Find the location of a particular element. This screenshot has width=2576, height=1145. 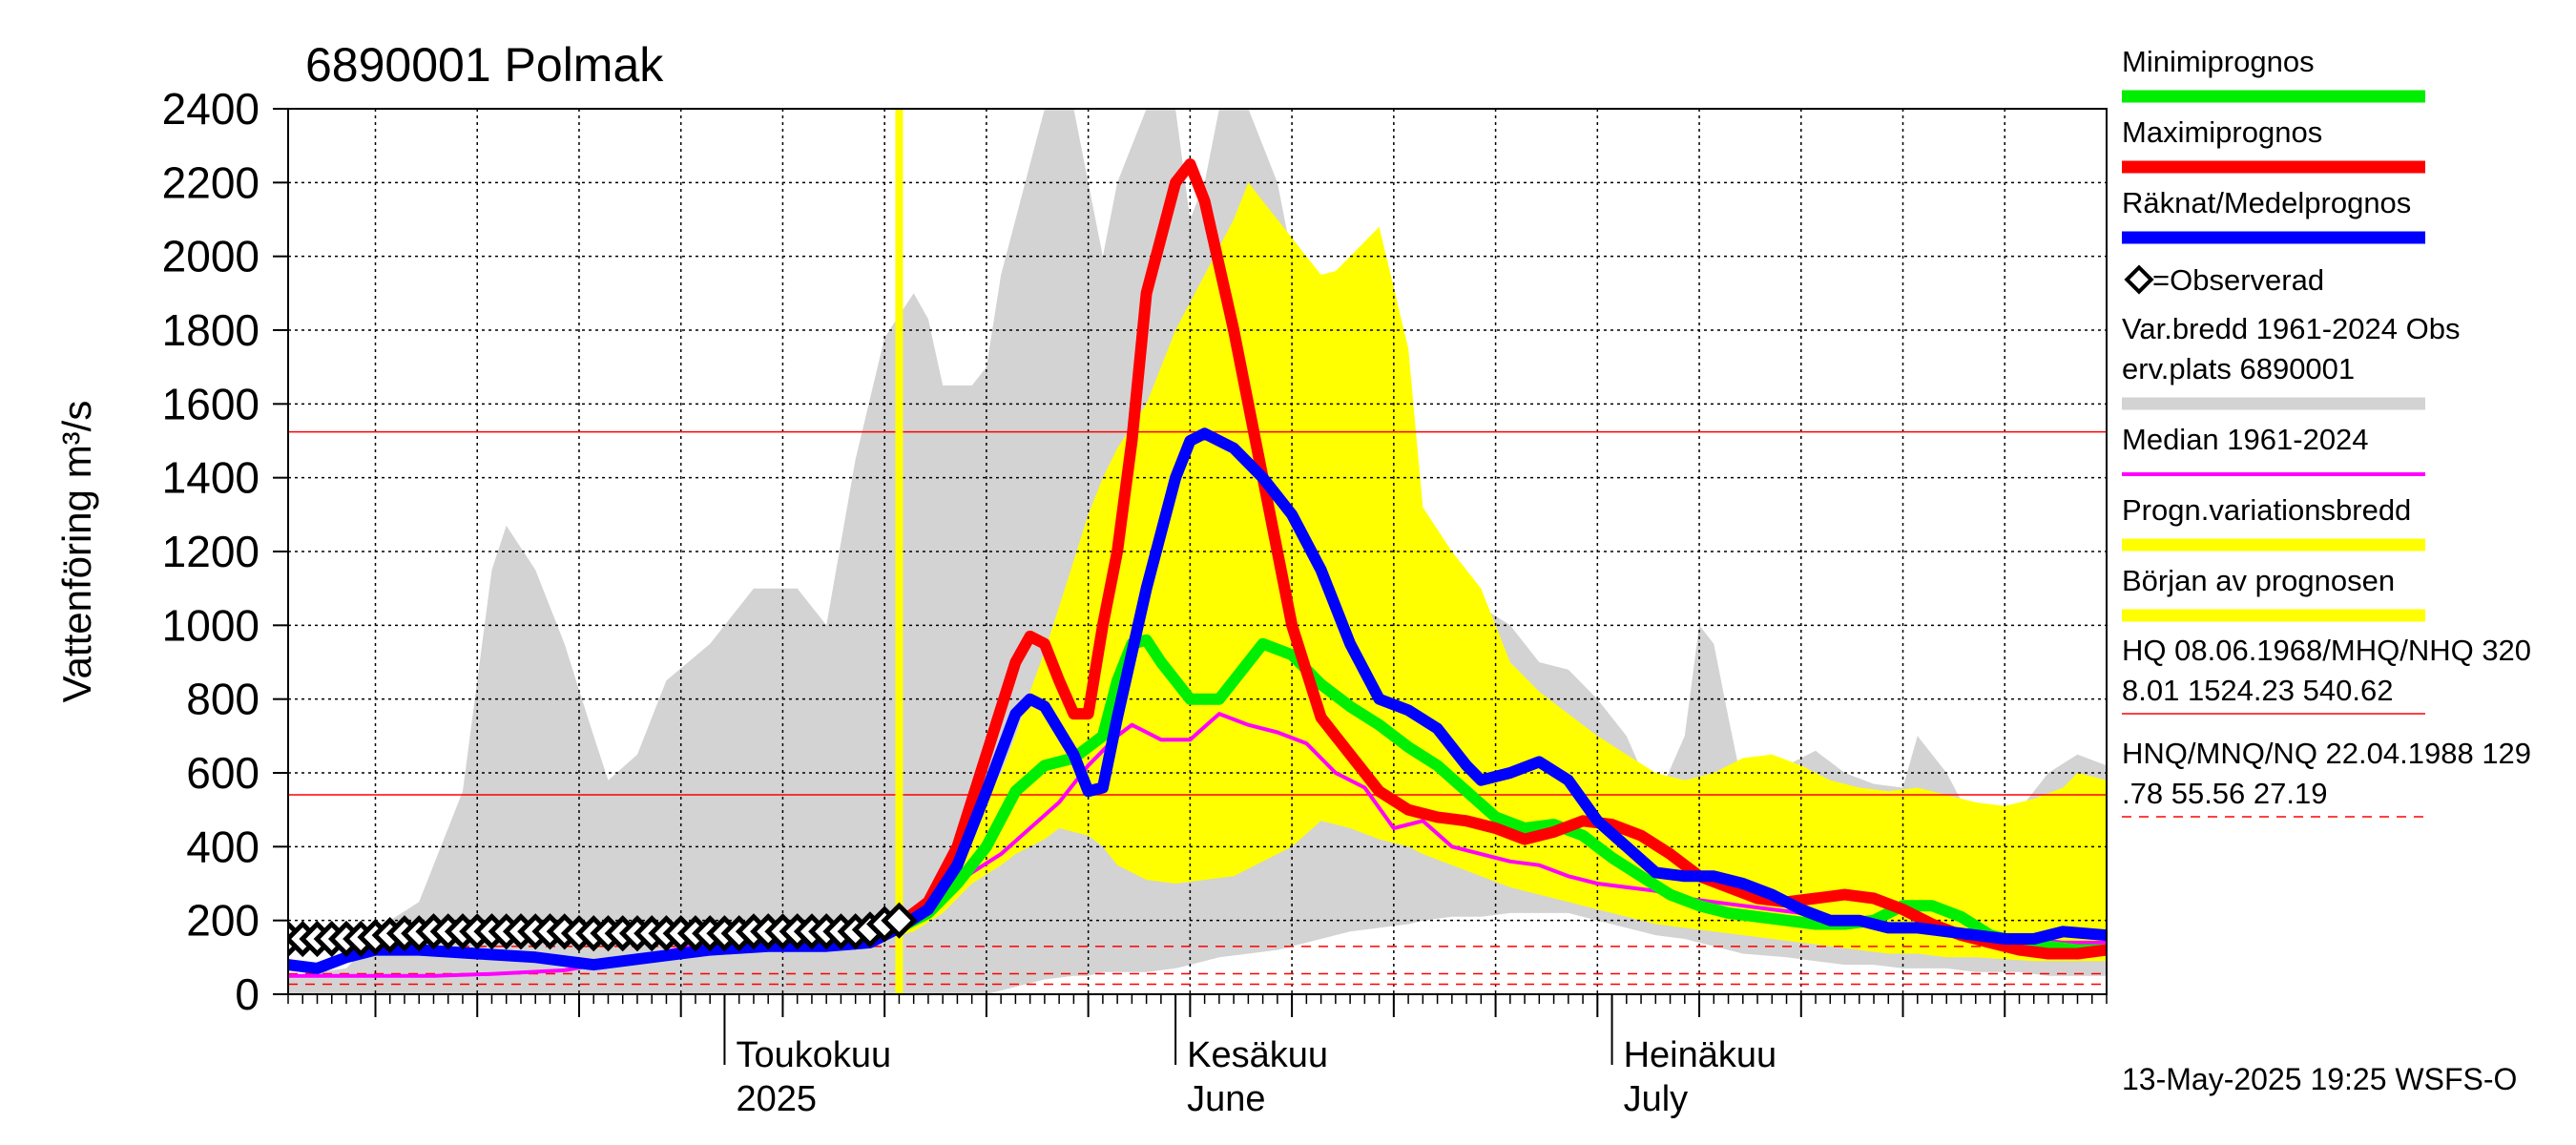

footer-timestamp: 13-May-2025 19:25 WSFS-O is located at coordinates (2319, 1079).